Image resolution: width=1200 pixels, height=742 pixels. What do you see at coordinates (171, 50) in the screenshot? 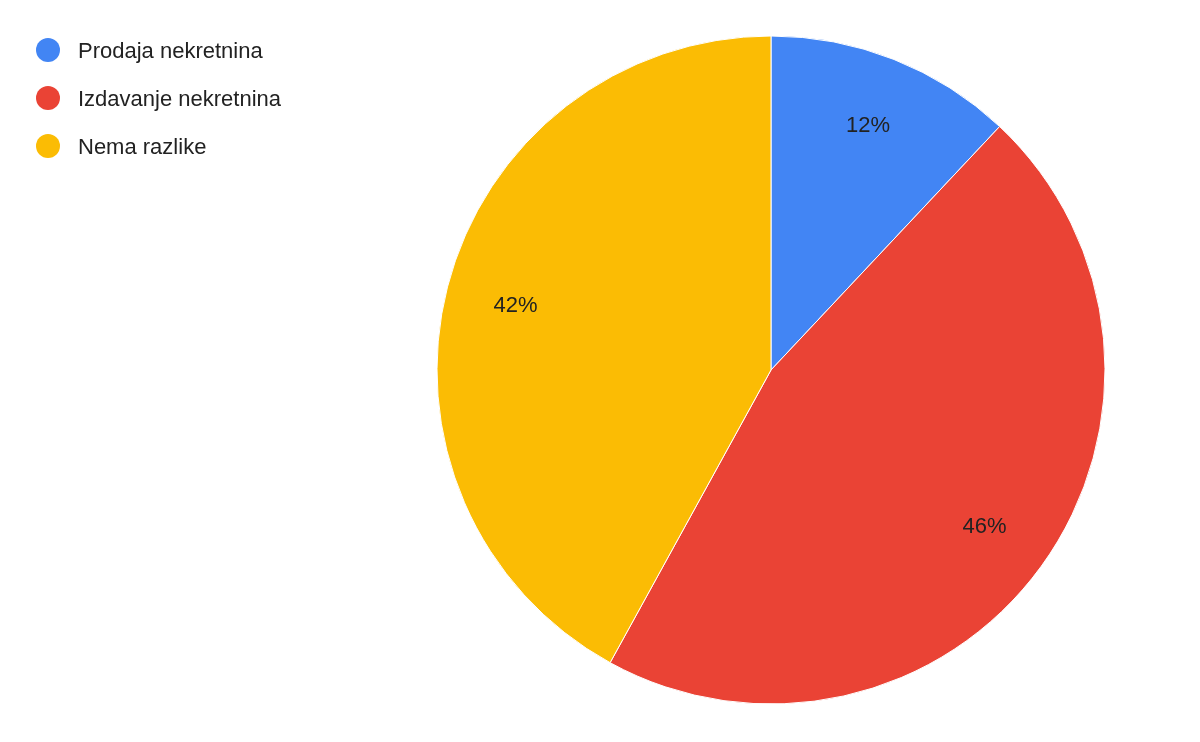
I see `legend-label: Prodaja nekretnina` at bounding box center [171, 50].